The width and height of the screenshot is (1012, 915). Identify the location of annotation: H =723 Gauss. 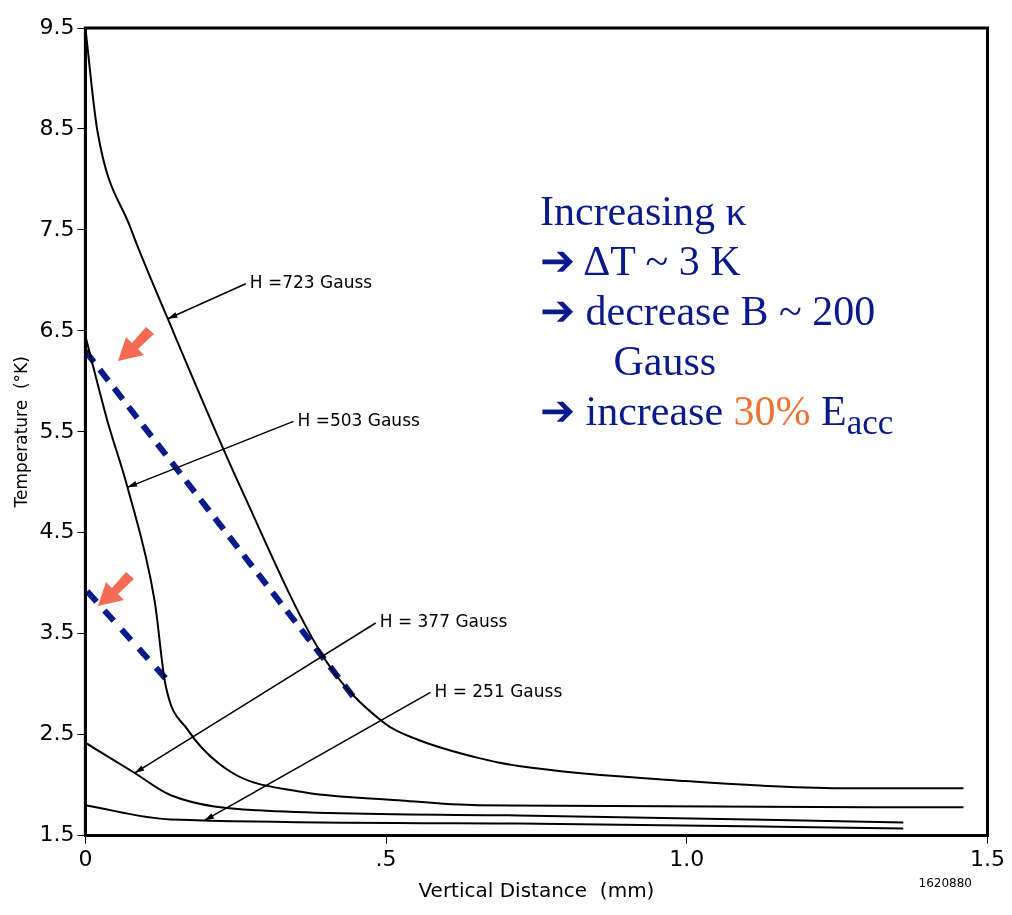
(311, 282).